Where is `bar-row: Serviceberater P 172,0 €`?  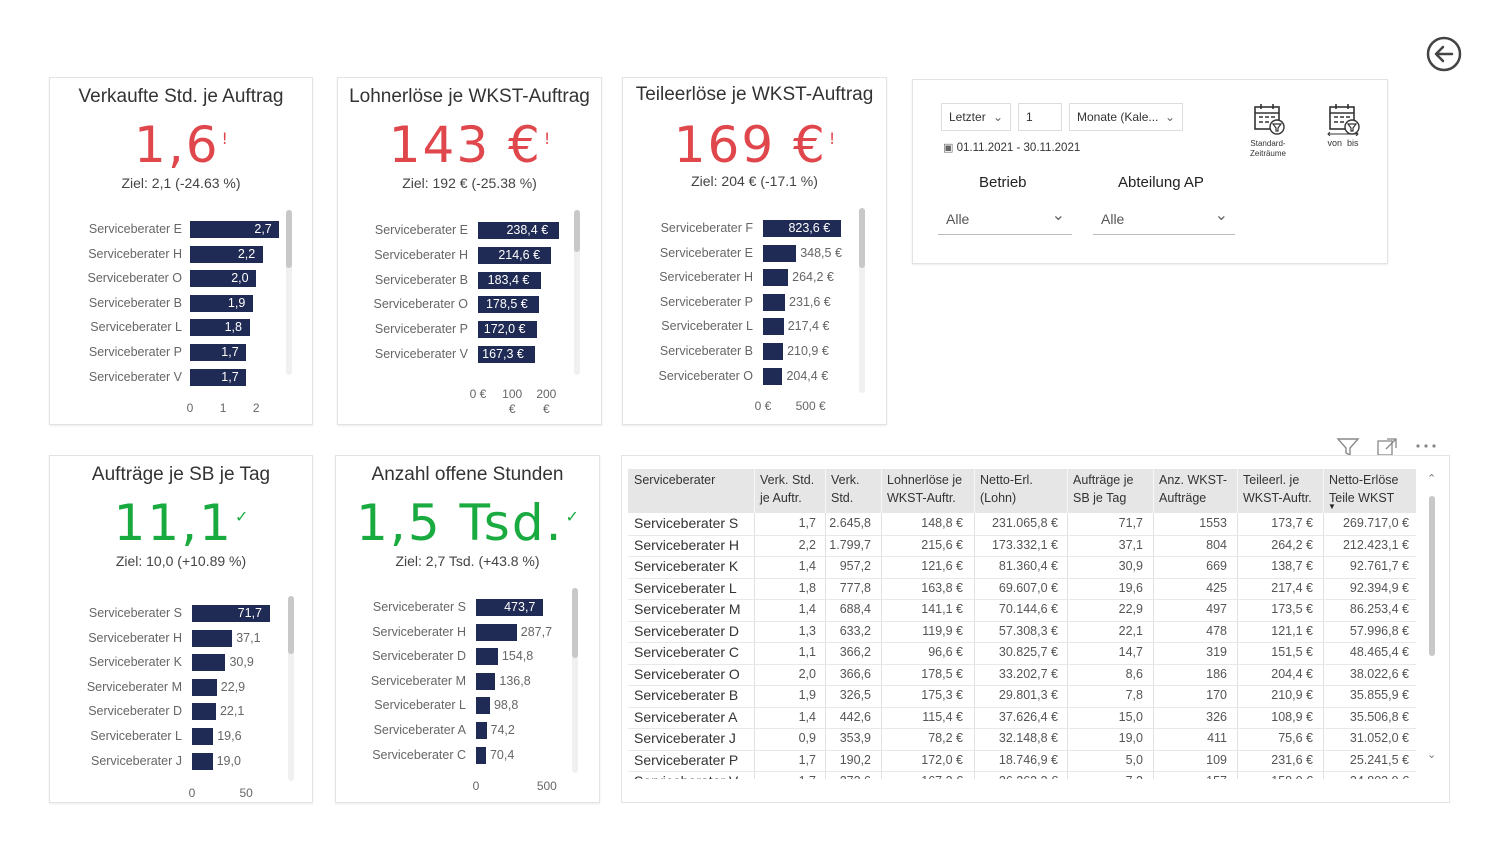
bar-row: Serviceberater P 172,0 € is located at coordinates (468, 330).